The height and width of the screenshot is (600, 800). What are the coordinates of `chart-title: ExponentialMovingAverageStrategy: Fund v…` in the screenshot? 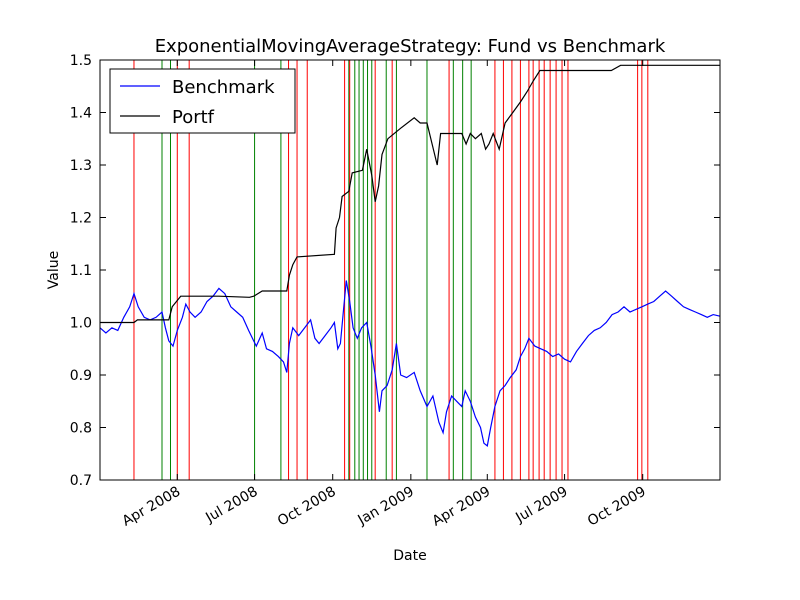 It's located at (410, 46).